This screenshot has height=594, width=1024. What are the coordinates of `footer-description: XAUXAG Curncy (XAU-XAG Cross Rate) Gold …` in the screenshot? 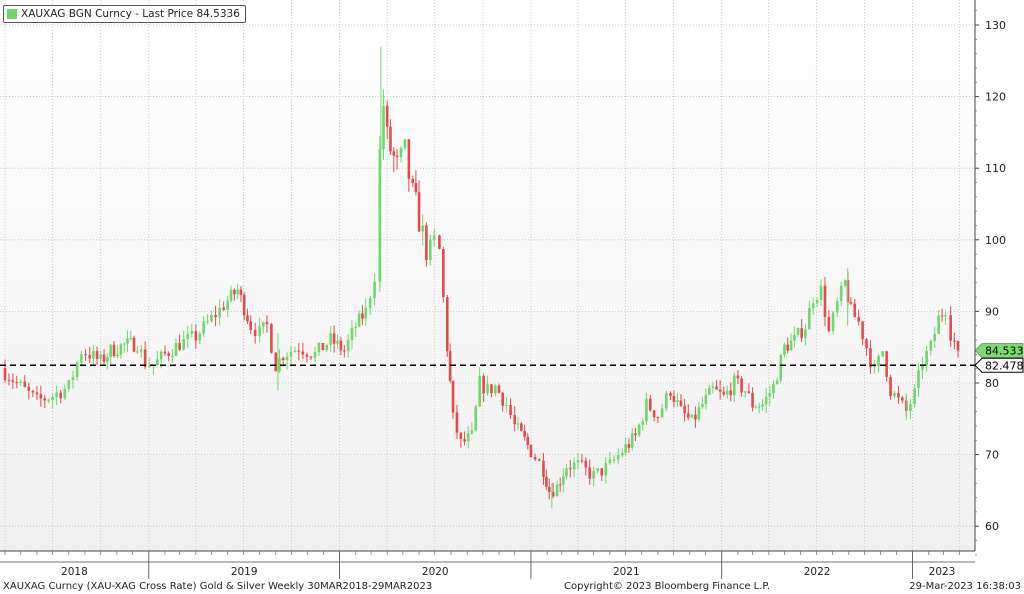 It's located at (218, 586).